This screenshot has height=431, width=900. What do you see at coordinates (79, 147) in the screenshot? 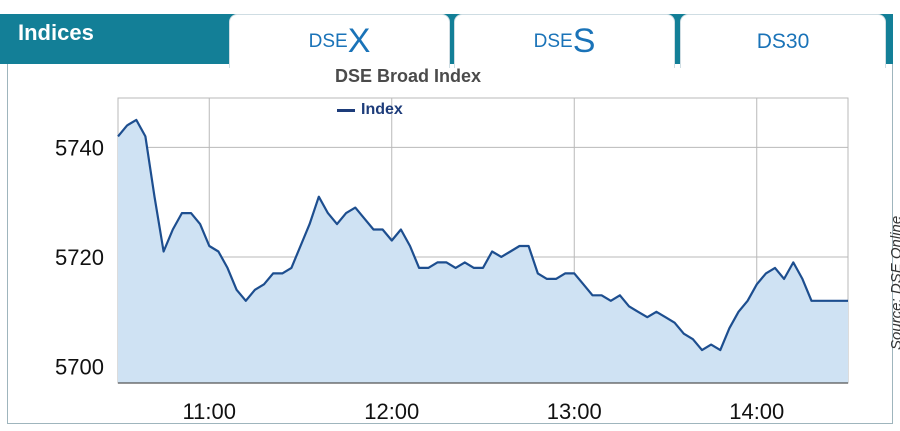
I see `y-tick-label: 5740` at bounding box center [79, 147].